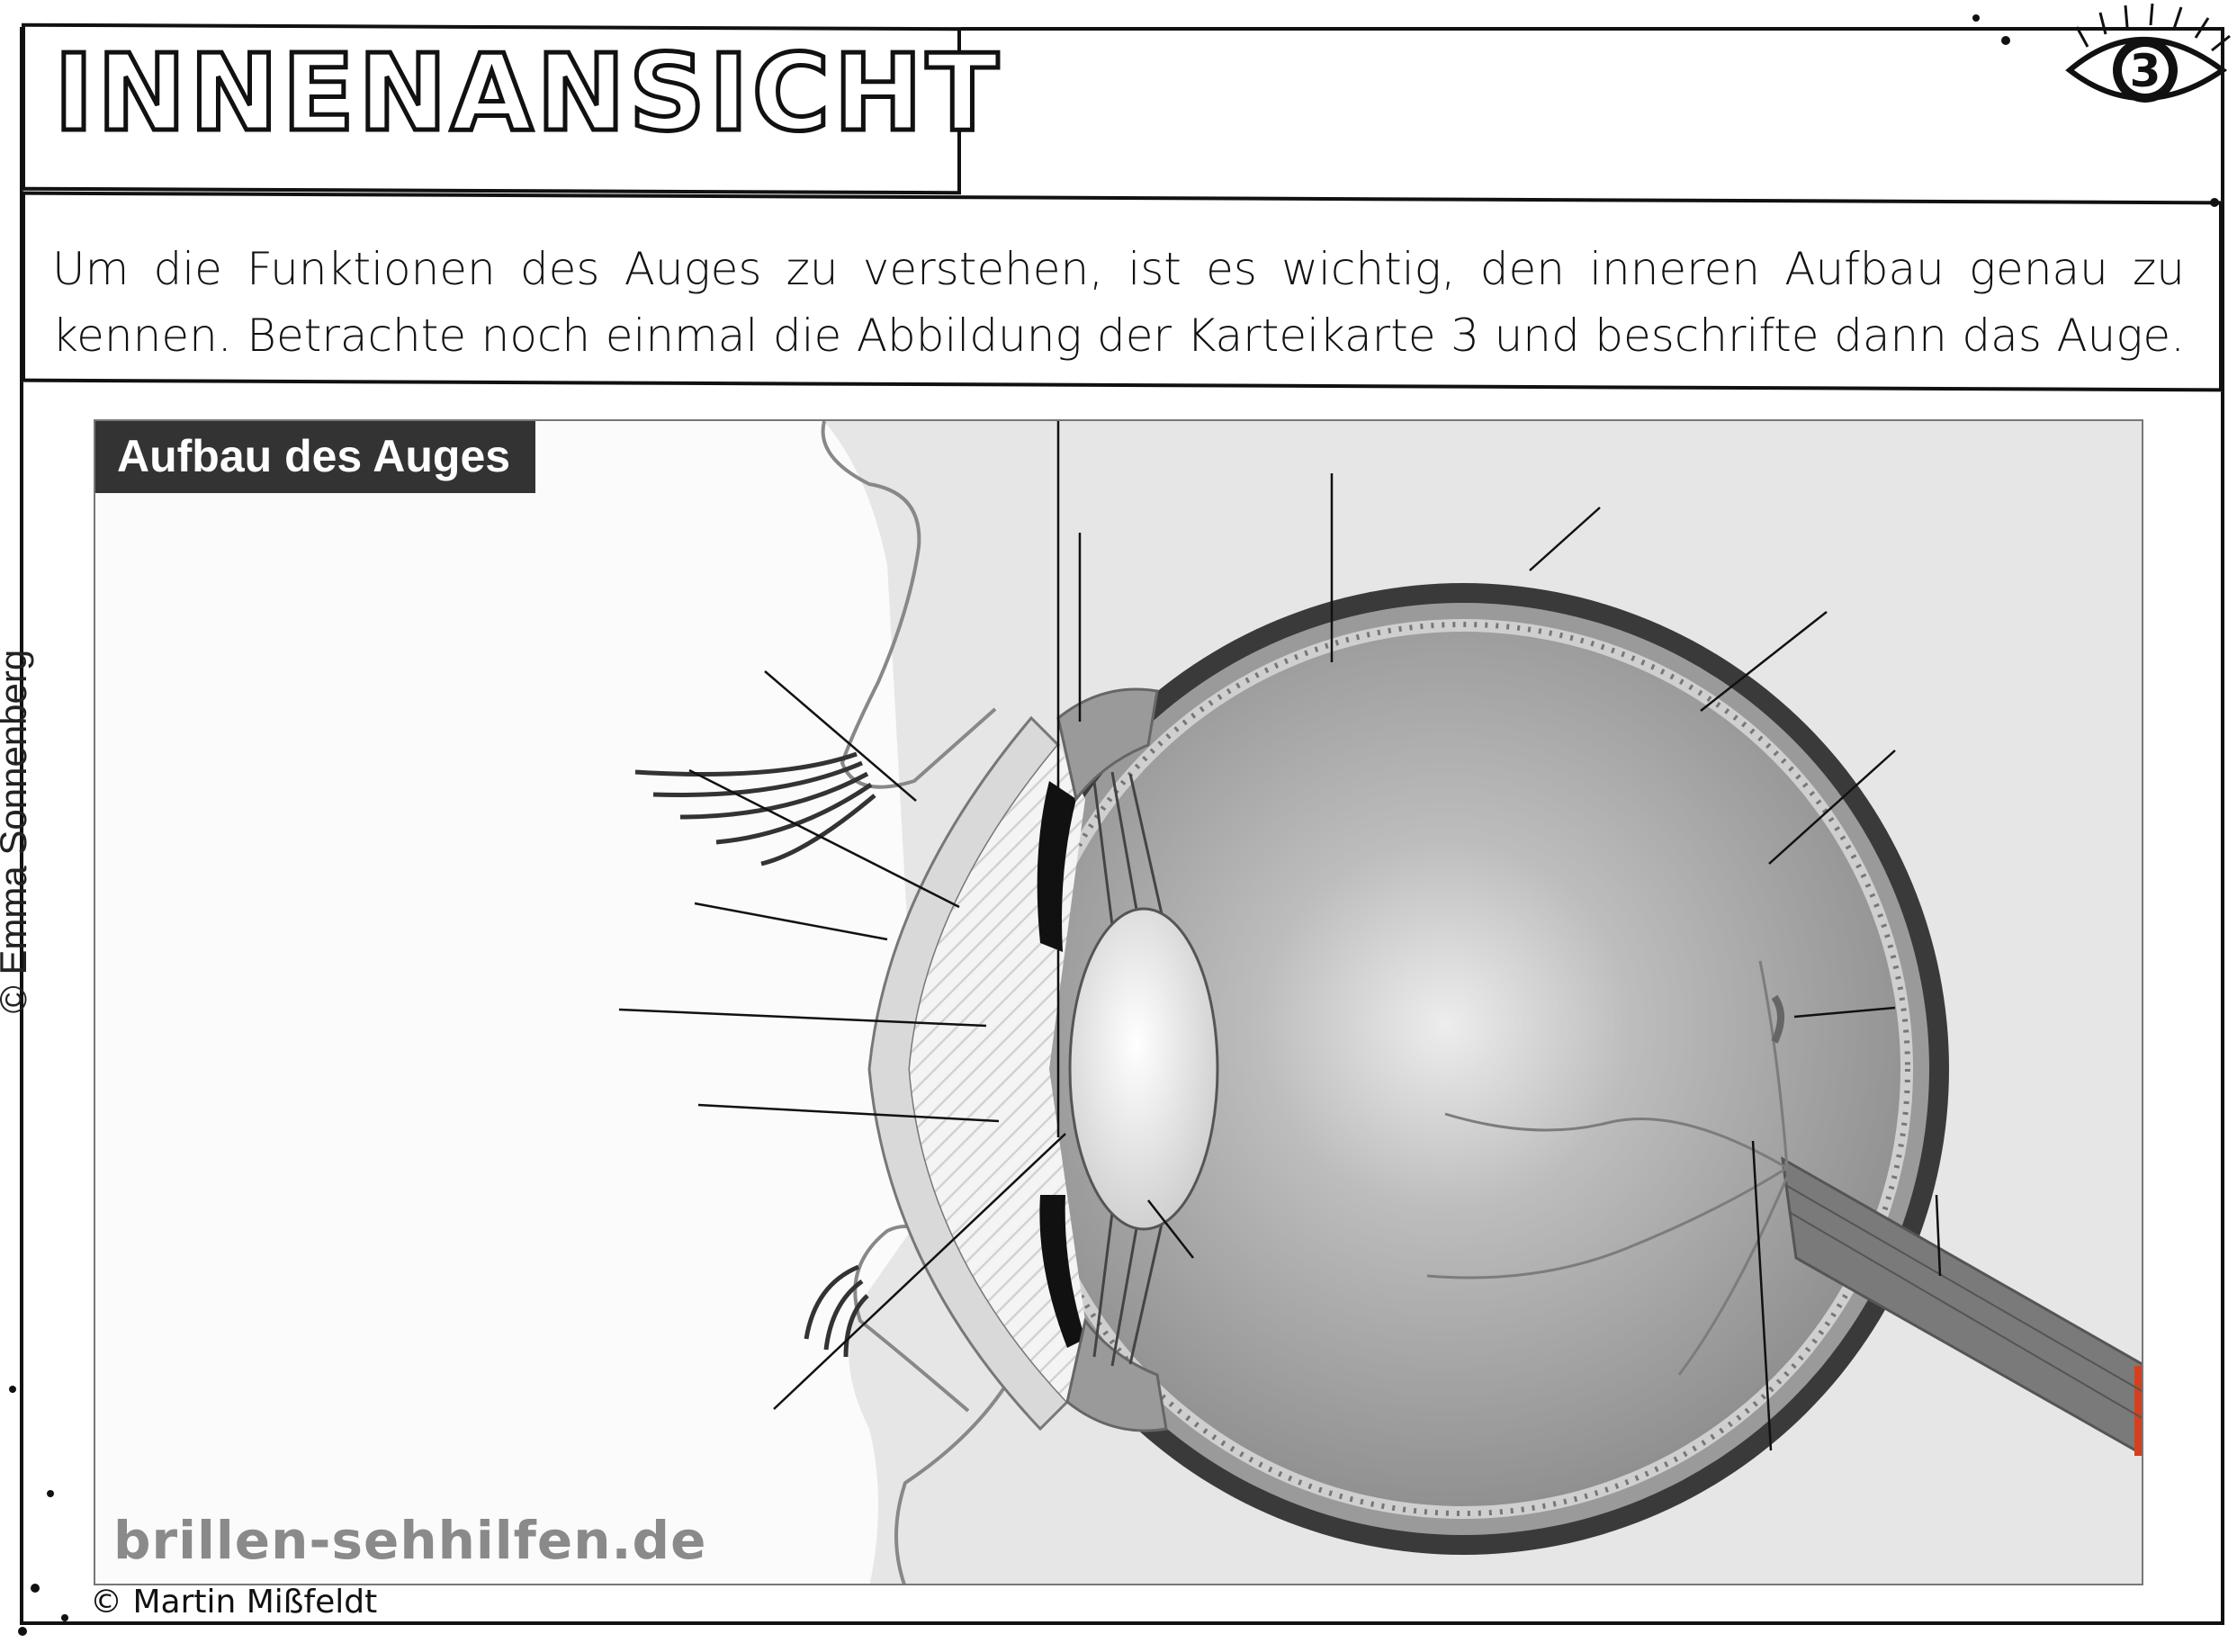  Describe the element at coordinates (1062, 1271) in the screenshot. I see `iris-lower` at that location.